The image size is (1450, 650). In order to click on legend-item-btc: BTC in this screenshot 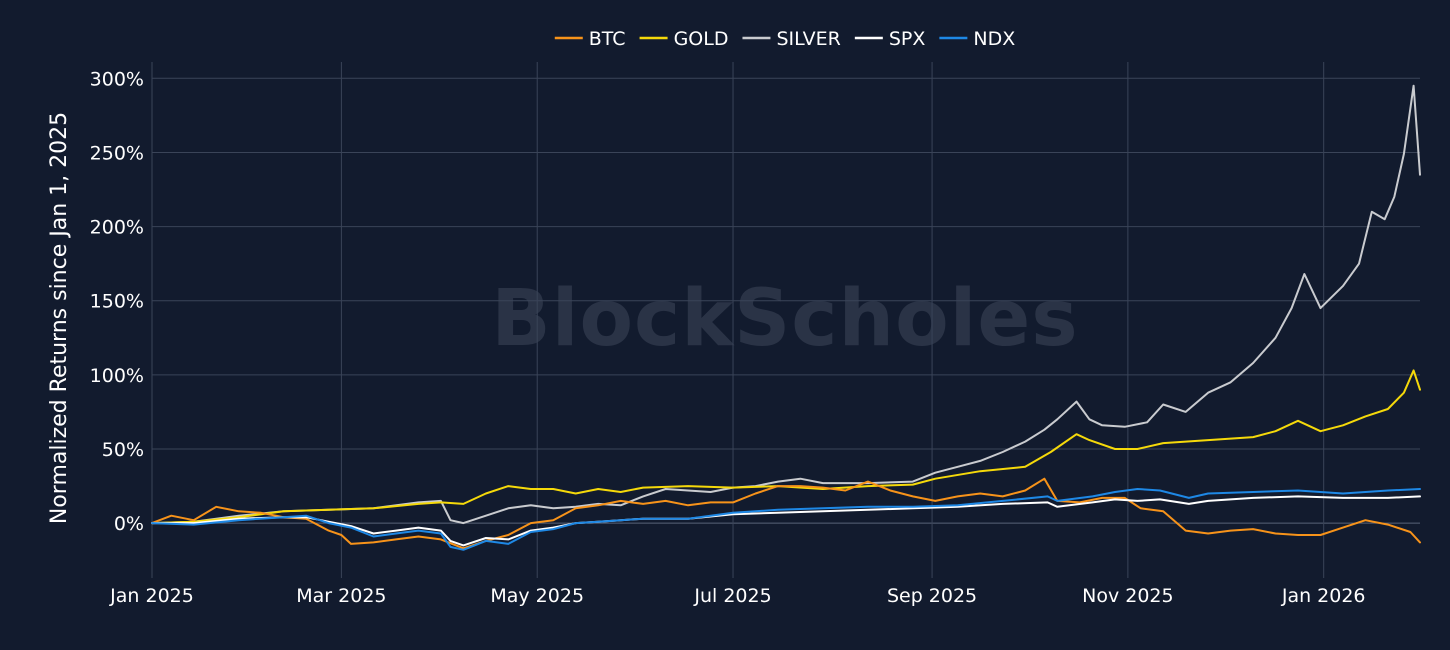, I will do `click(590, 39)`.